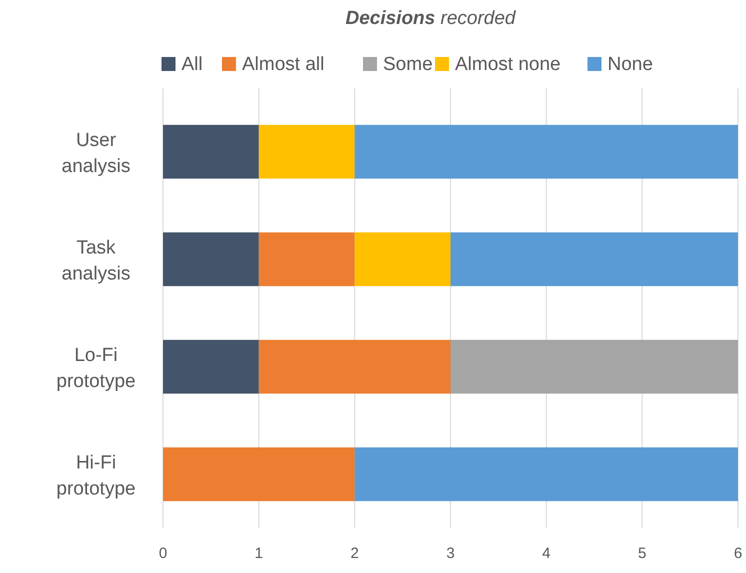 Image resolution: width=746 pixels, height=573 pixels. I want to click on chart-title: Decisions recorded, so click(431, 18).